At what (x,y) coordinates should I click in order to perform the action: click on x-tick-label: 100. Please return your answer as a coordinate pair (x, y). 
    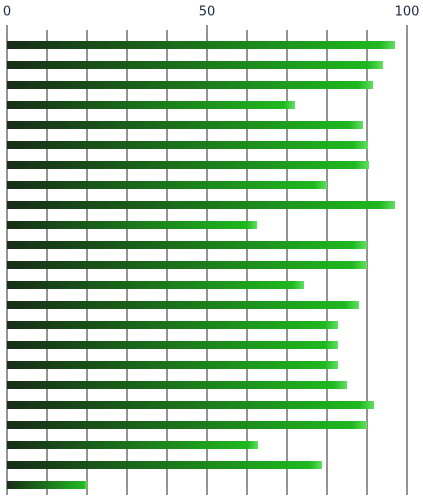
    Looking at the image, I should click on (407, 12).